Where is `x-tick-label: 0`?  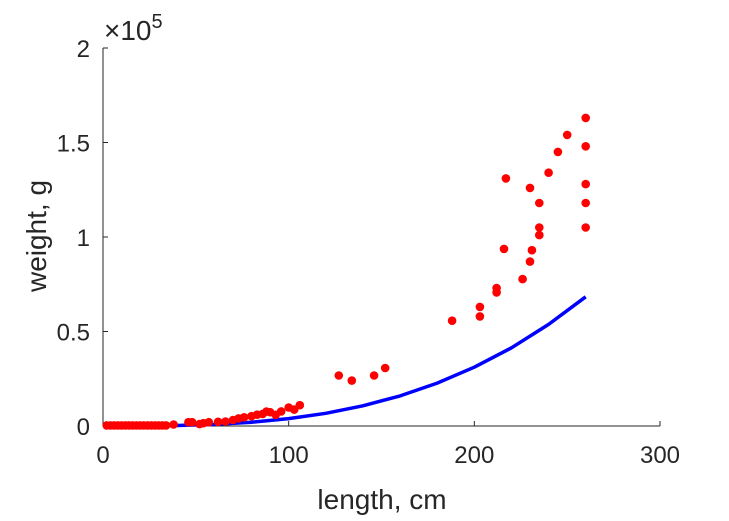 x-tick-label: 0 is located at coordinates (102, 455).